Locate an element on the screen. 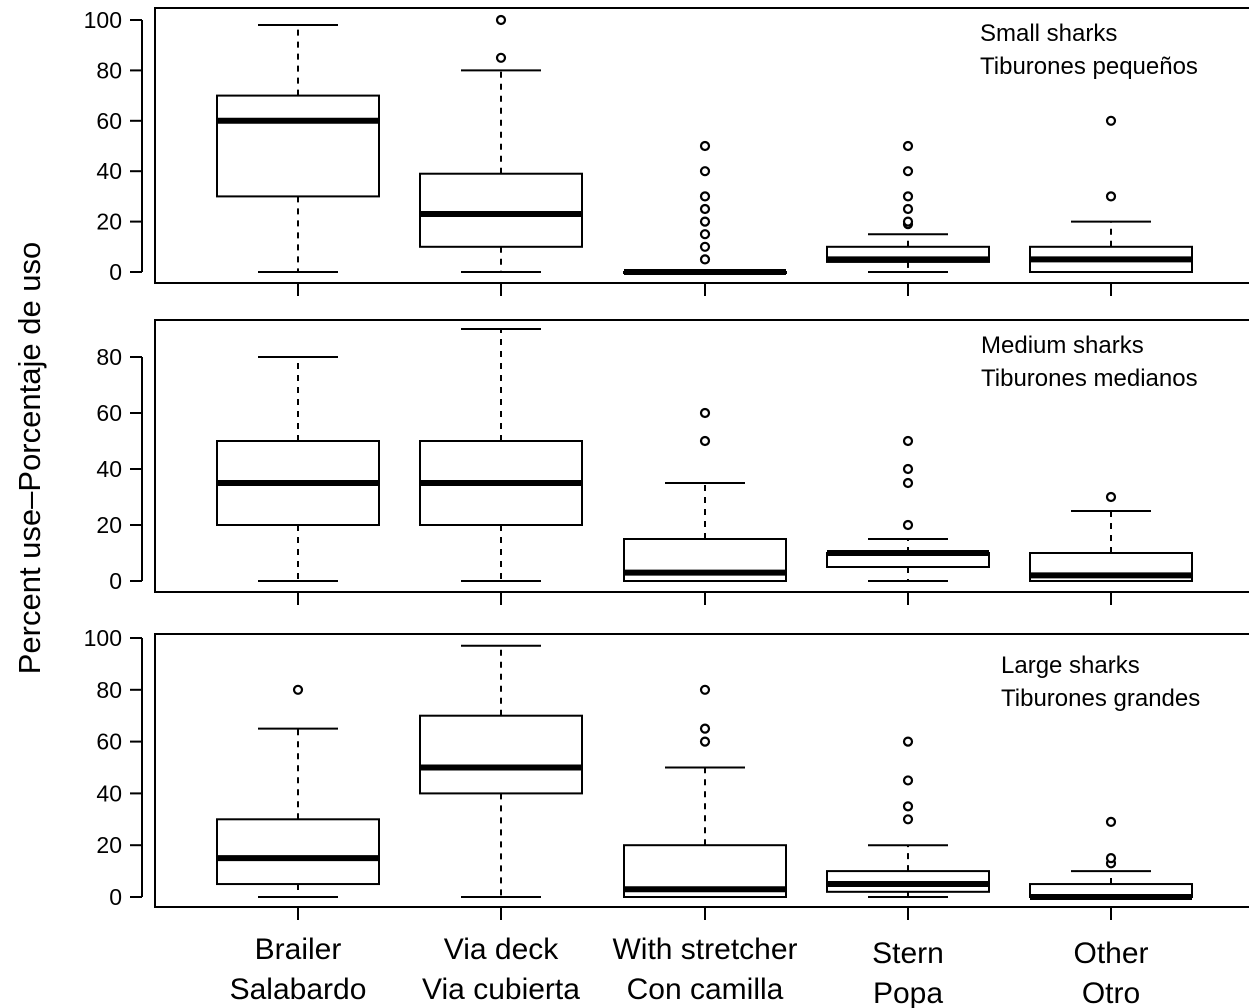  x-category-label: Popa is located at coordinates (908, 992).